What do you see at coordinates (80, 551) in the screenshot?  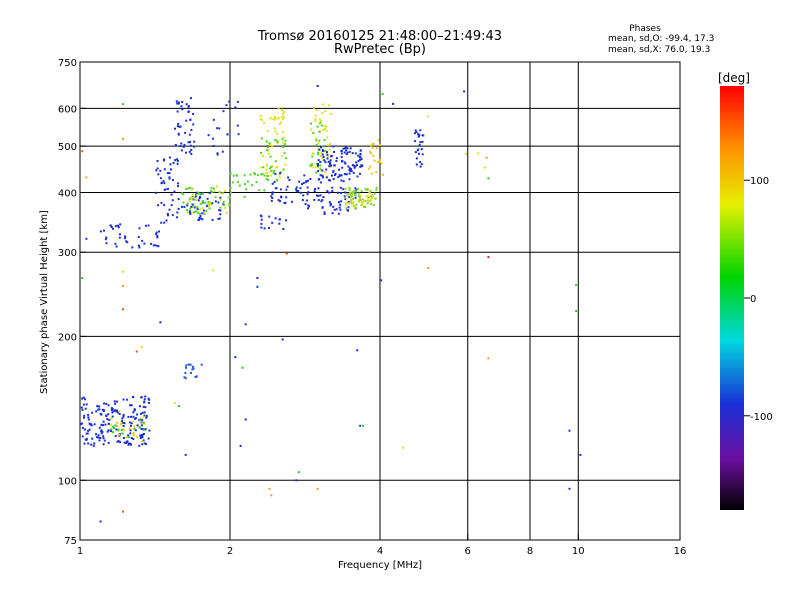 I see `x-tick-label: 1` at bounding box center [80, 551].